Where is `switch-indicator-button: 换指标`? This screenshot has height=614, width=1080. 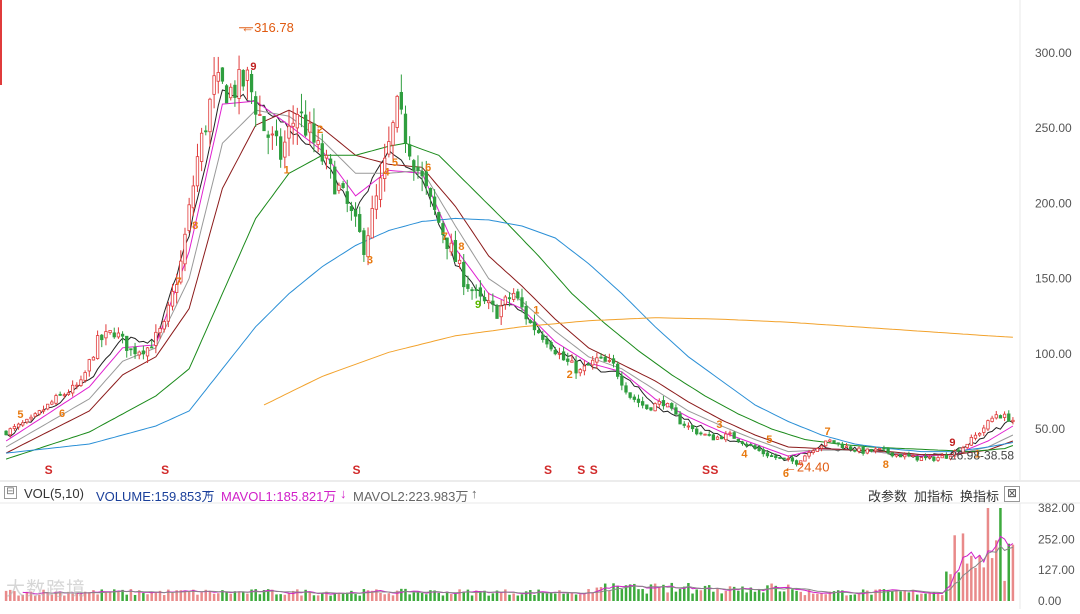 switch-indicator-button: 换指标 is located at coordinates (980, 496).